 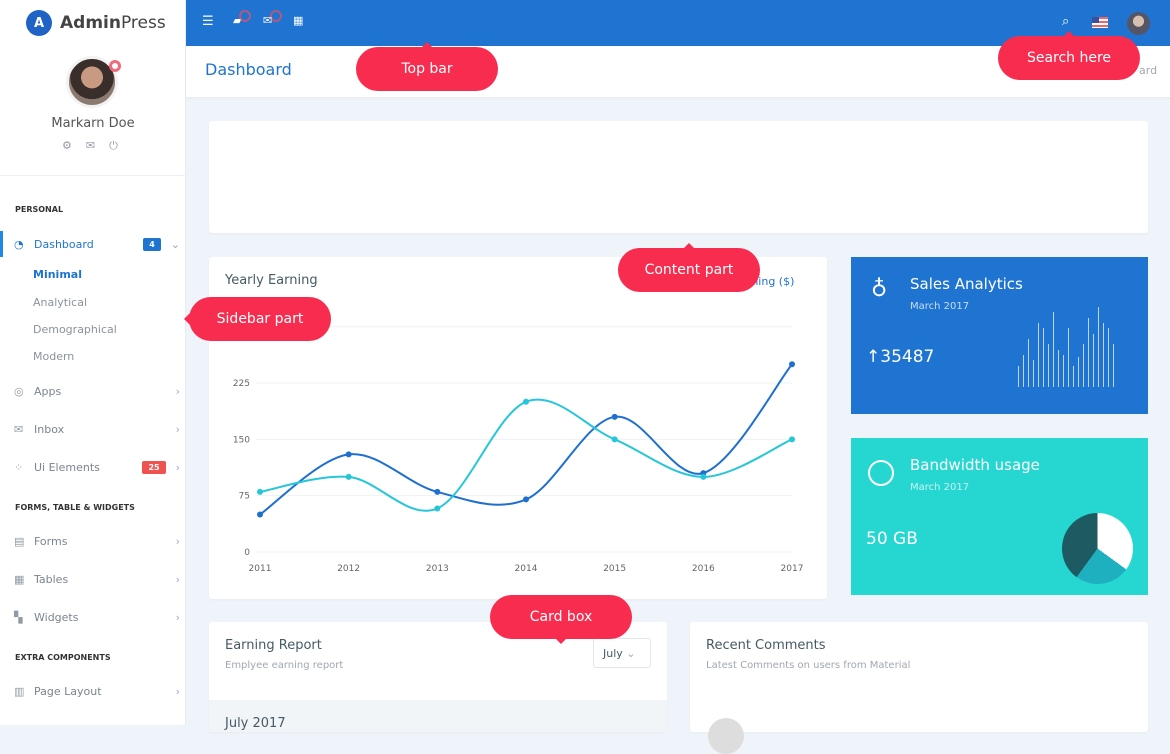 What do you see at coordinates (1148, 70) in the screenshot?
I see `breadcrumb: ard` at bounding box center [1148, 70].